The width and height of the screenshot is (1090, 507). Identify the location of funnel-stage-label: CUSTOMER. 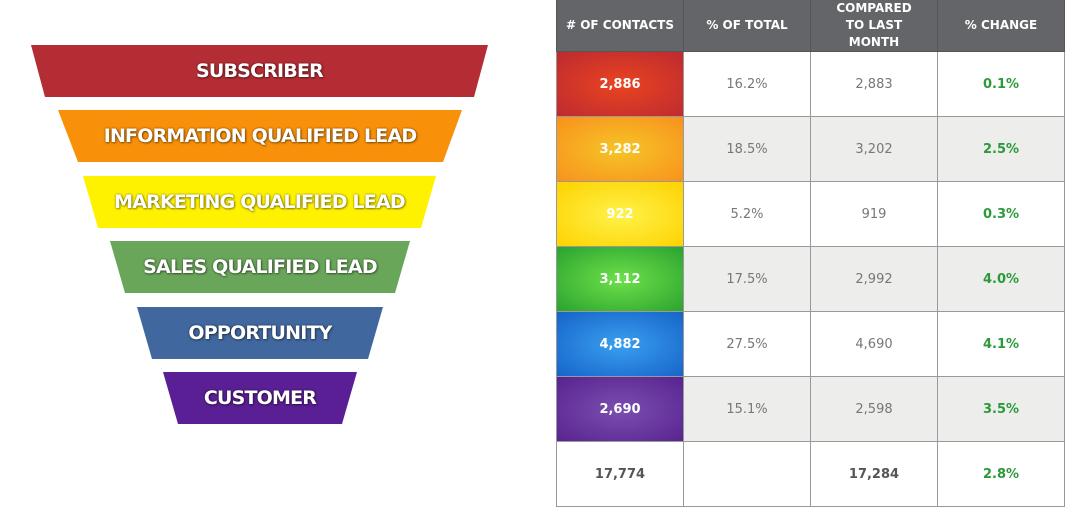
(260, 398).